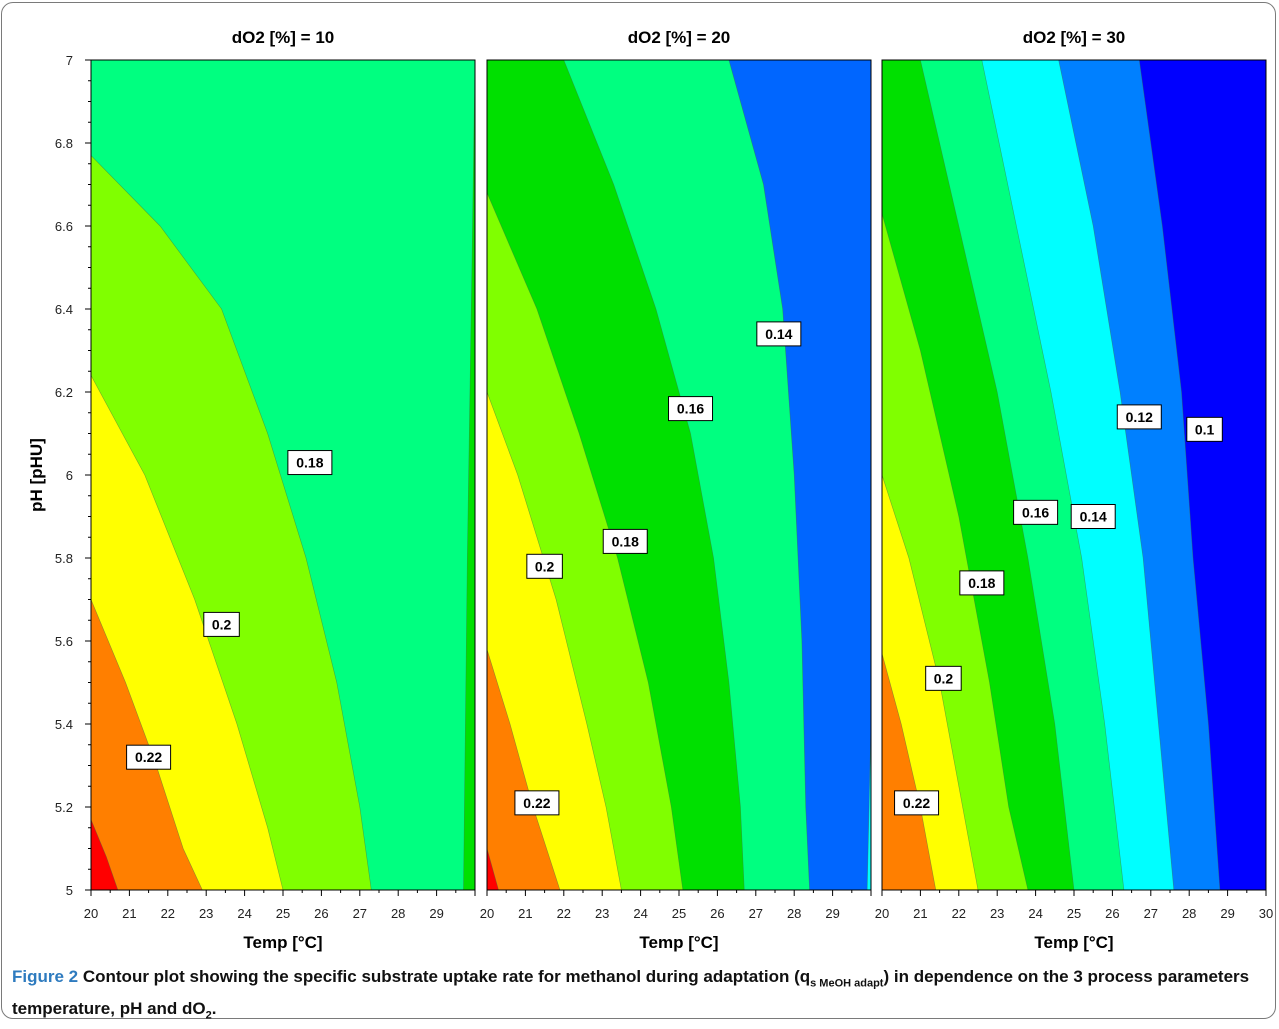 The image size is (1279, 1029). What do you see at coordinates (64, 724) in the screenshot?
I see `y-tick-label: 5.4` at bounding box center [64, 724].